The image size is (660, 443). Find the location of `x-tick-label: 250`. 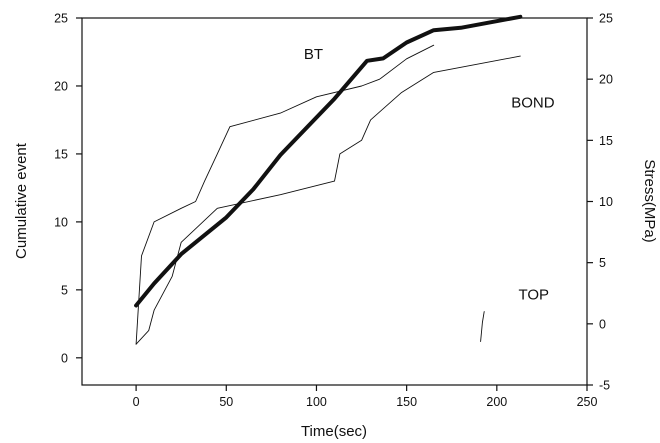

x-tick-label: 250 is located at coordinates (587, 402).